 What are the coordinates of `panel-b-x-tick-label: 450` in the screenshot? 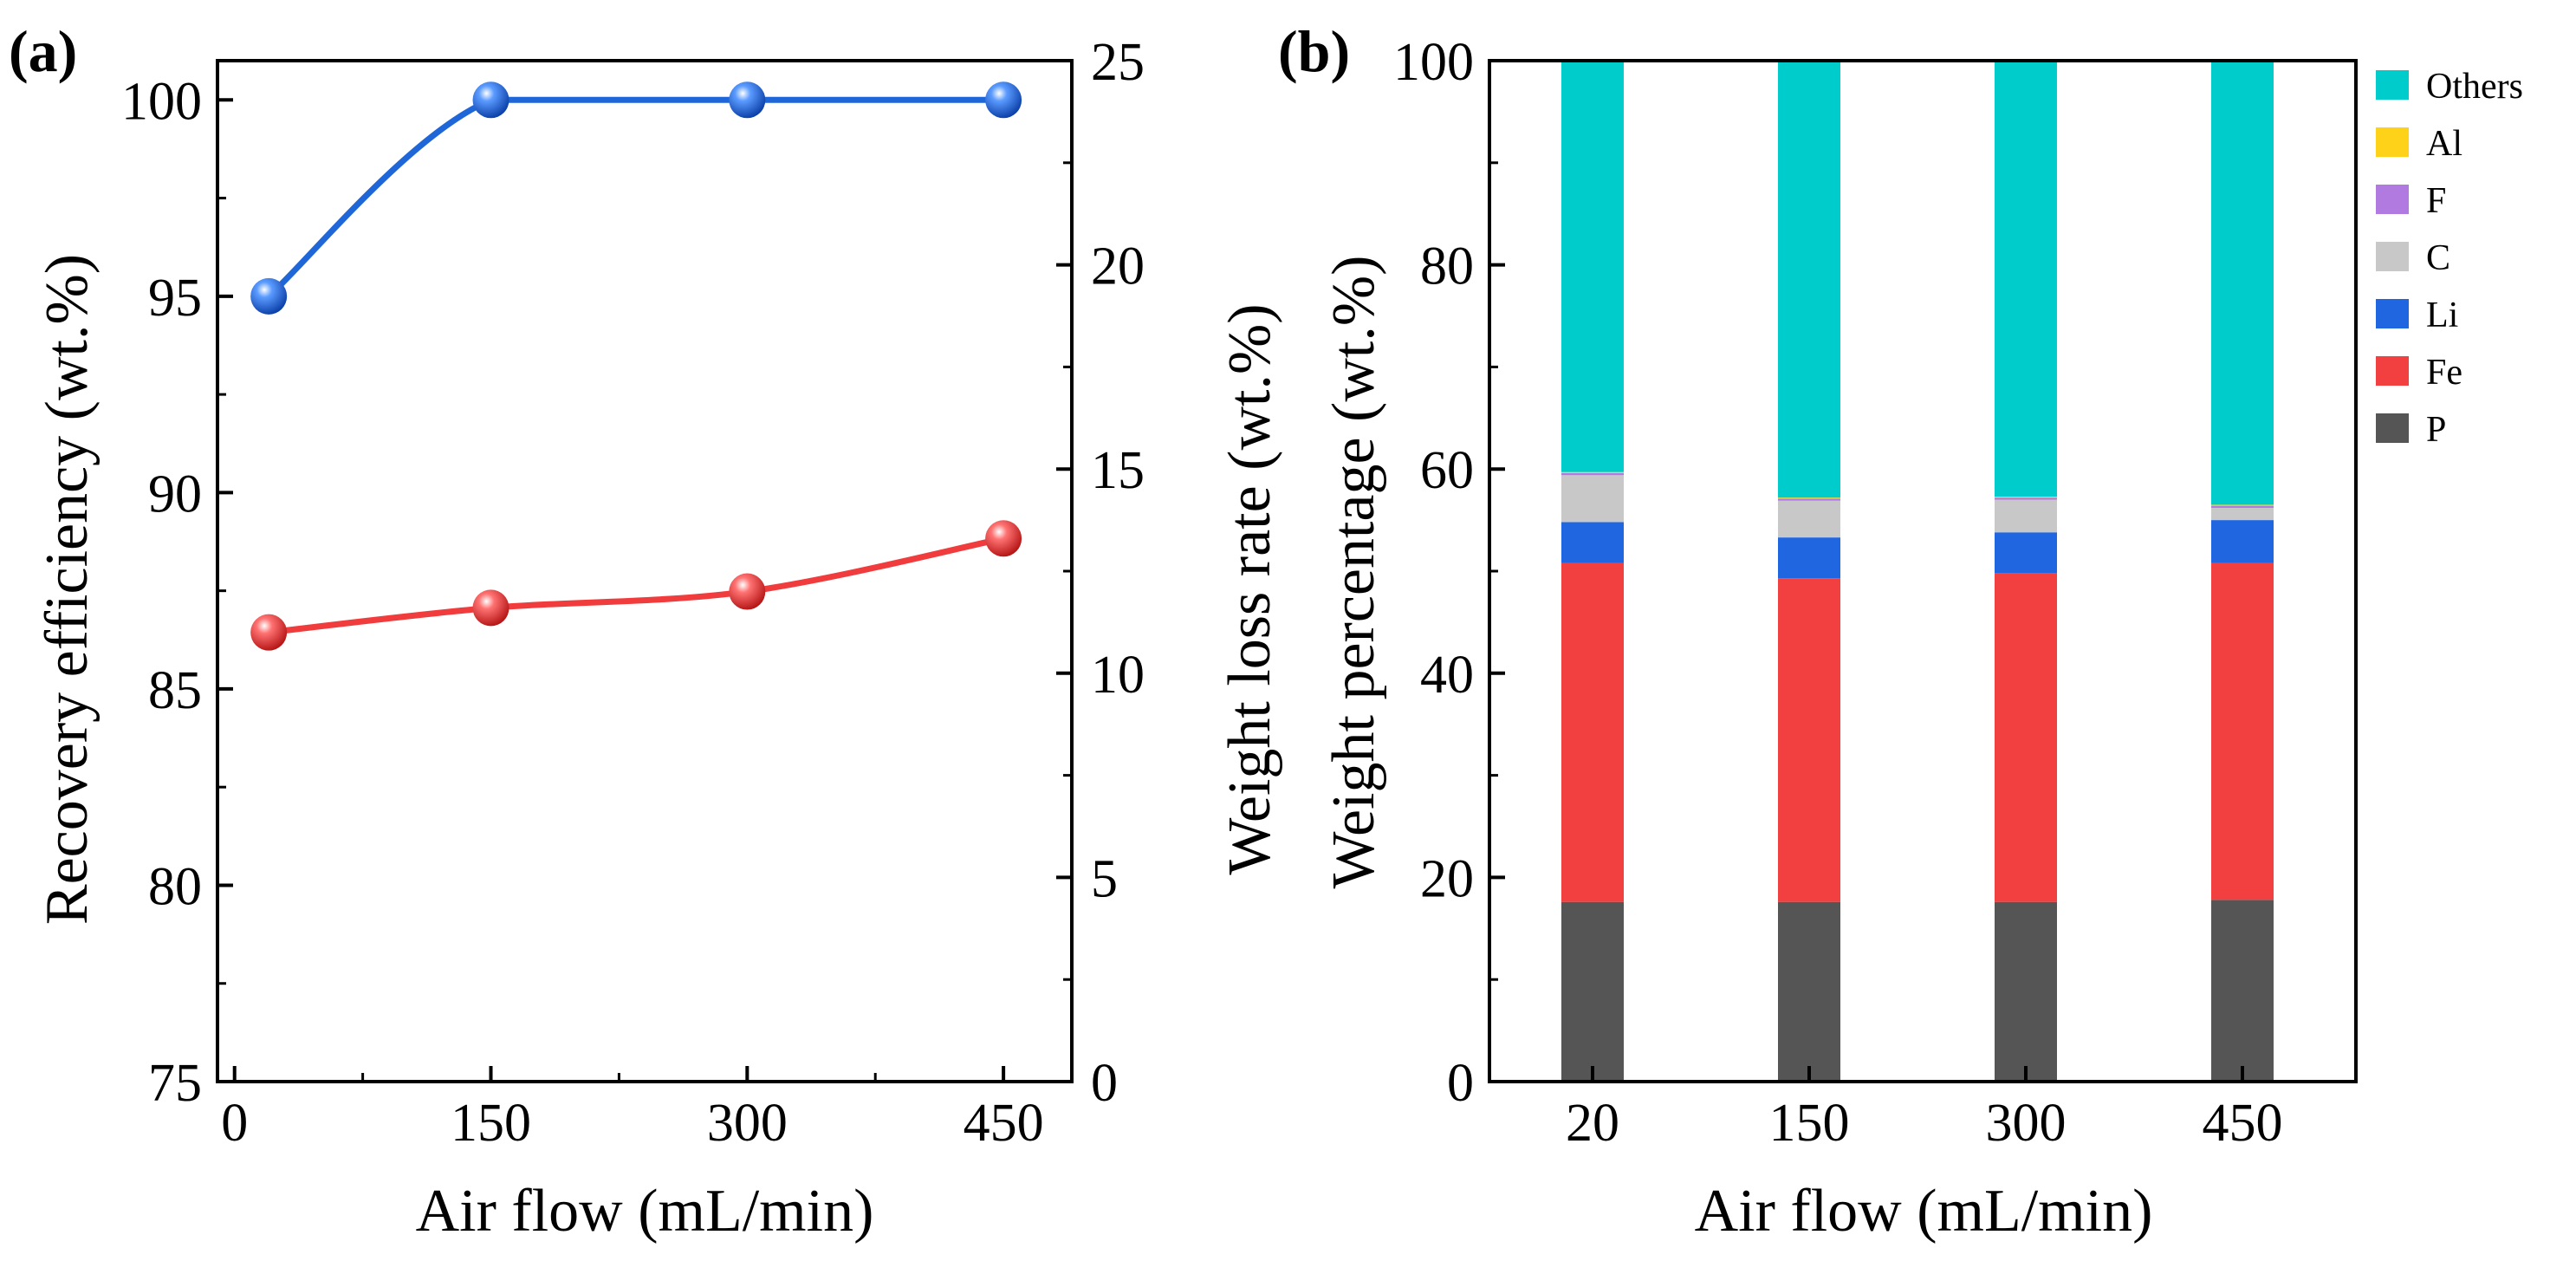 It's located at (2243, 1123).